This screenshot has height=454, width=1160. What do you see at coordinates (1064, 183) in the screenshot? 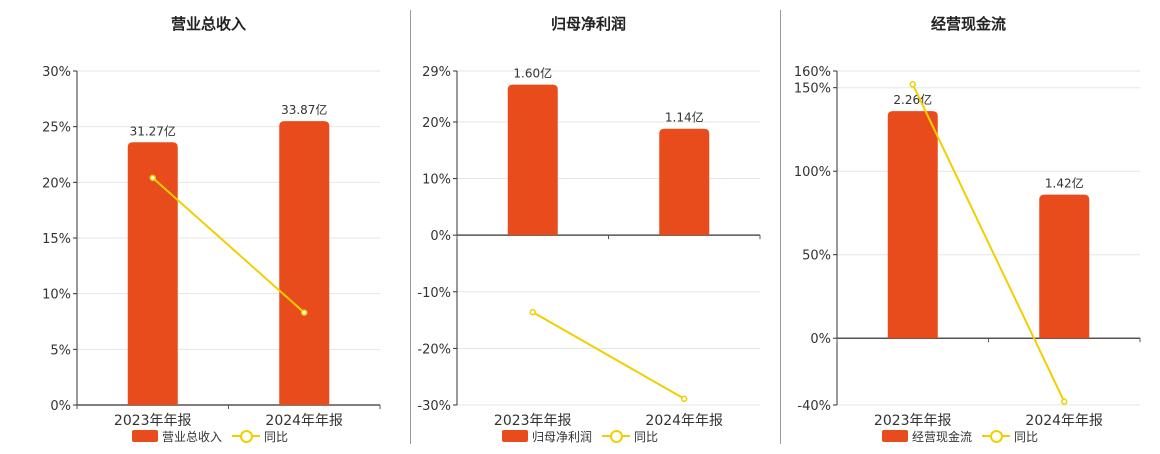
I see `bar-value-label: 1.42亿` at bounding box center [1064, 183].